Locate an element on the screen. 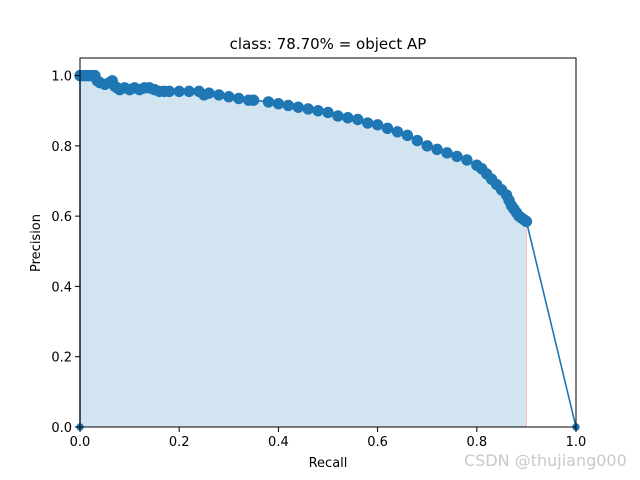 This screenshot has height=480, width=640. x-tick-label: 0.4 is located at coordinates (278, 442).